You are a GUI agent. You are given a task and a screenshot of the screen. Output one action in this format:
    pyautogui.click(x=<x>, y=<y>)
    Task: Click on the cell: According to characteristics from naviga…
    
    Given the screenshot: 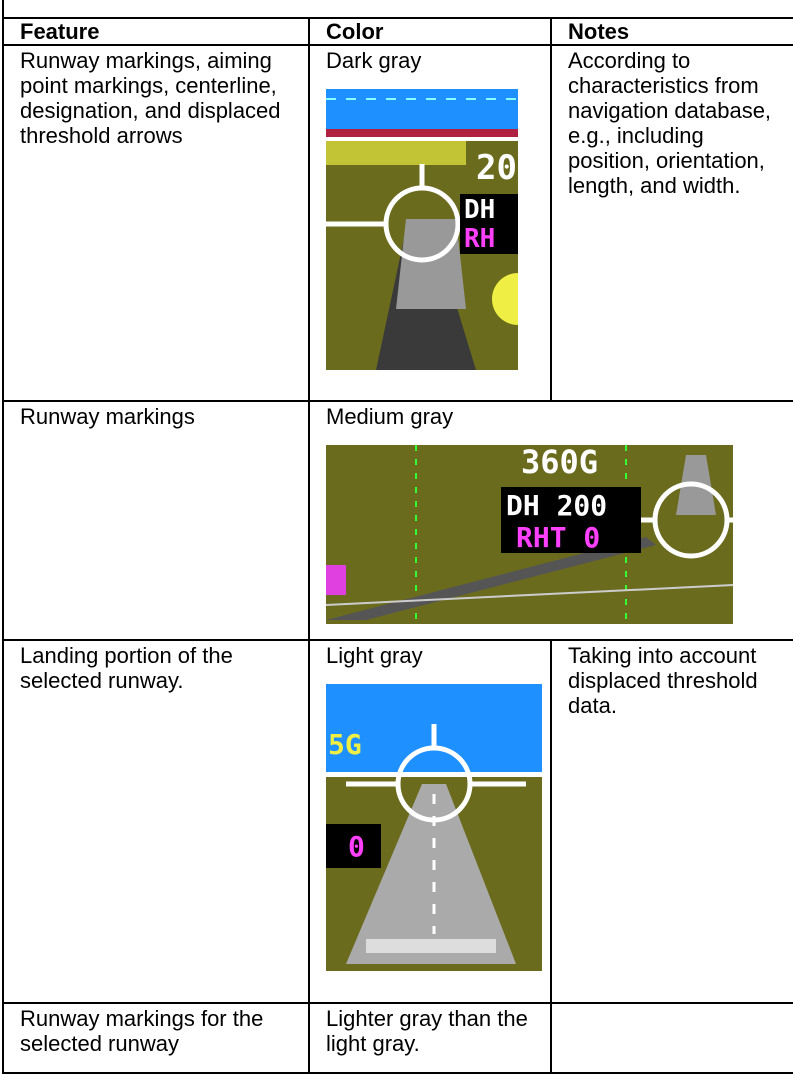 What is the action you would take?
    pyautogui.click(x=671, y=223)
    